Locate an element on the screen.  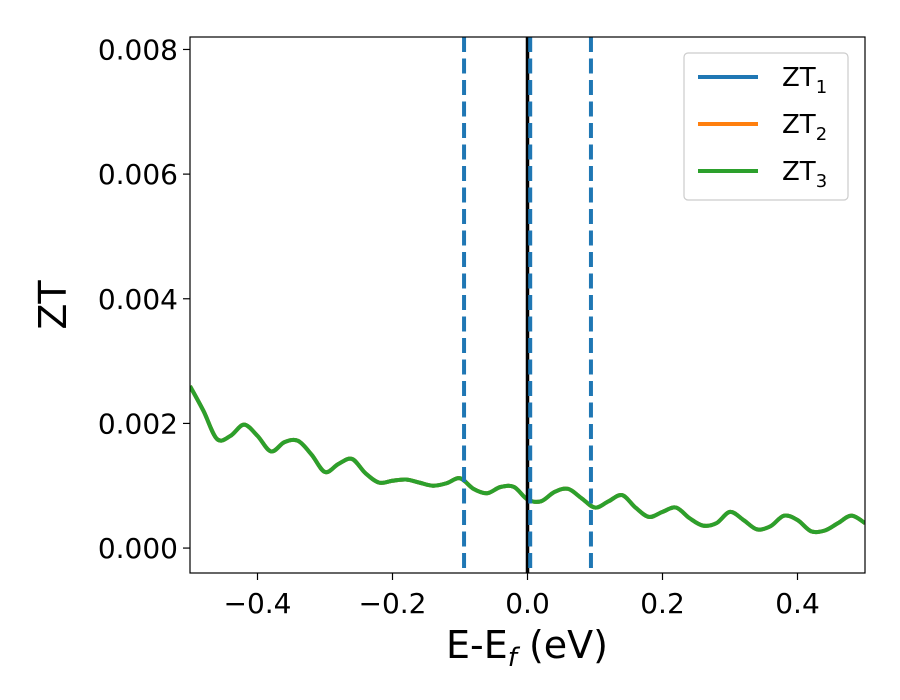
y-axis: 0.000 0.002 0.004 0.006 0.008 is located at coordinates (144, 299).